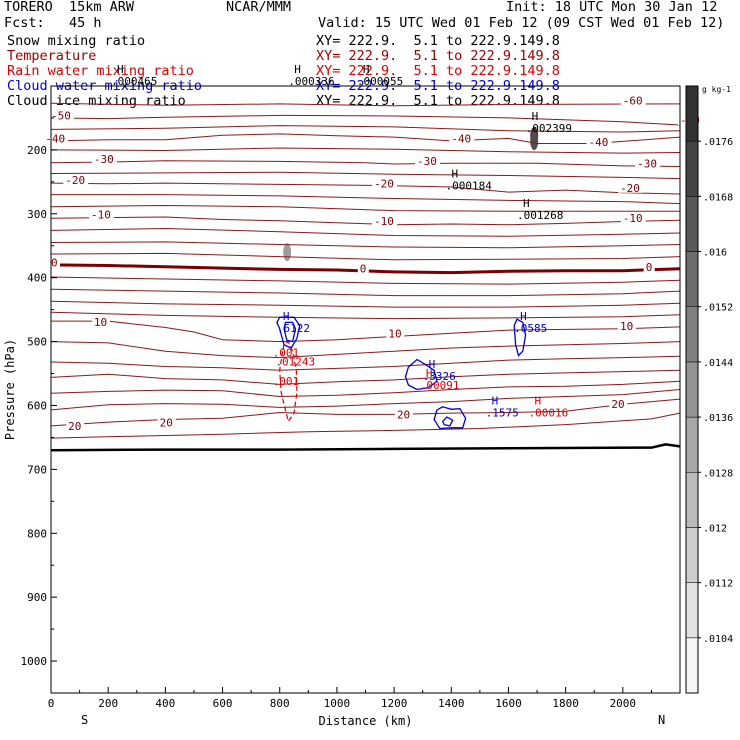 The width and height of the screenshot is (740, 740). Describe the element at coordinates (530, 328) in the screenshot. I see `max-value-cloud_water: .0585` at that location.